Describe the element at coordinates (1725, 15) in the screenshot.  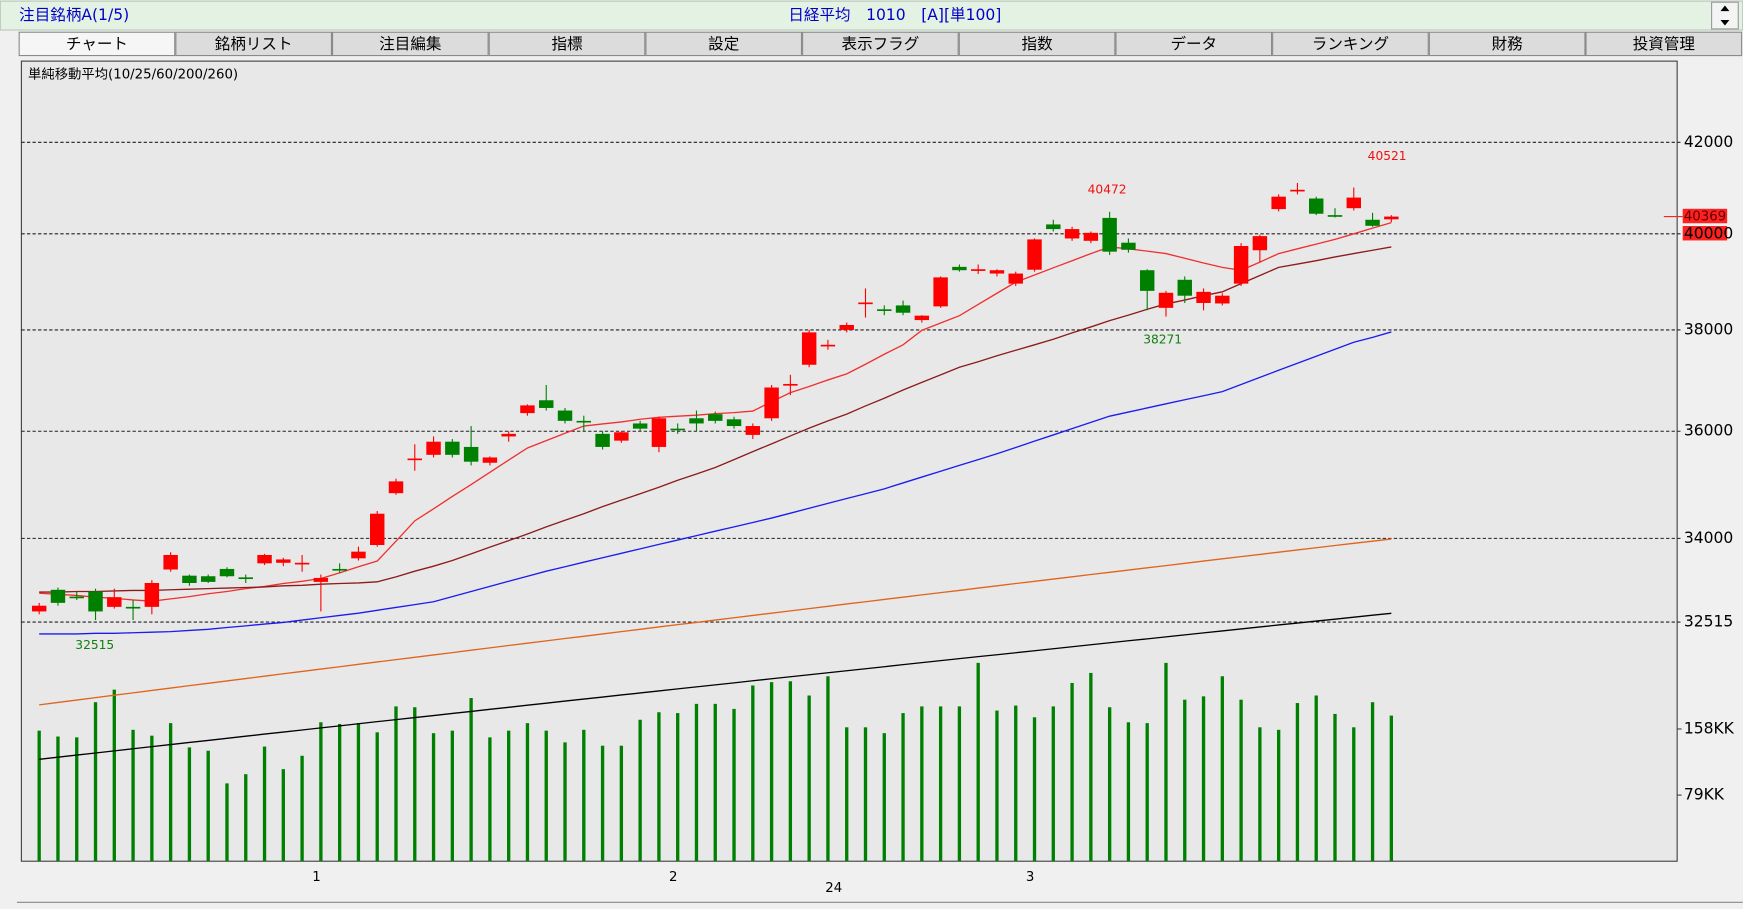
I see `spinner-arrows` at that location.